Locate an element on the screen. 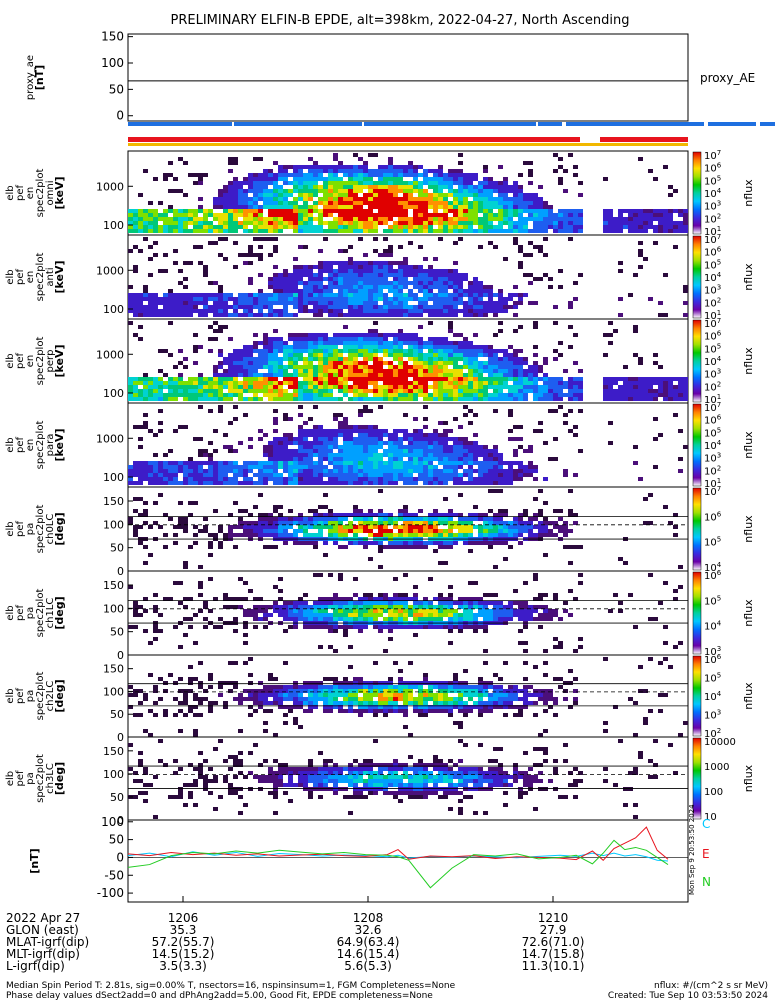 The image size is (775, 1000). y-tick-label: 100 is located at coordinates (113, 225).